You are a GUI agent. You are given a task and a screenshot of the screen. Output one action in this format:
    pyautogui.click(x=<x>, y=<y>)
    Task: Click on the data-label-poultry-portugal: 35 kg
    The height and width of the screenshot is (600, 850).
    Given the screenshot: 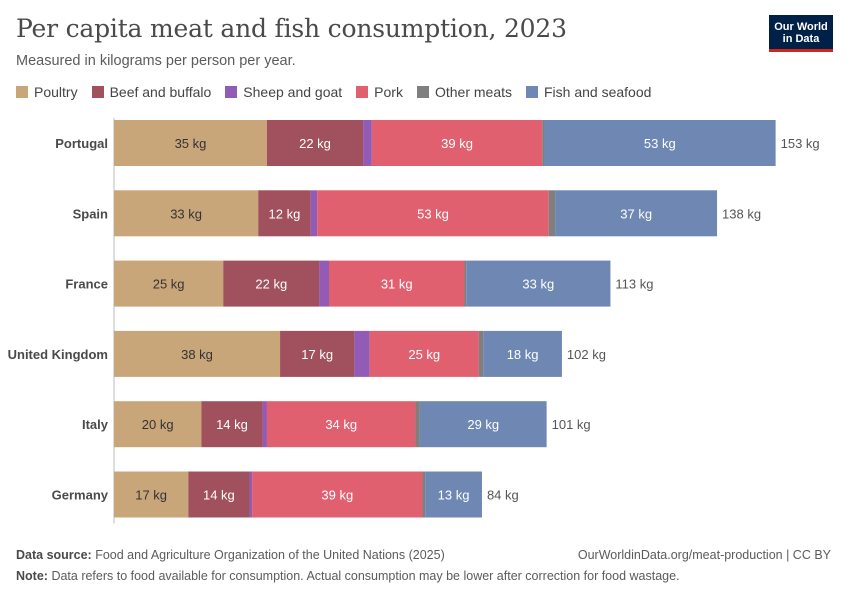 What is the action you would take?
    pyautogui.click(x=191, y=143)
    